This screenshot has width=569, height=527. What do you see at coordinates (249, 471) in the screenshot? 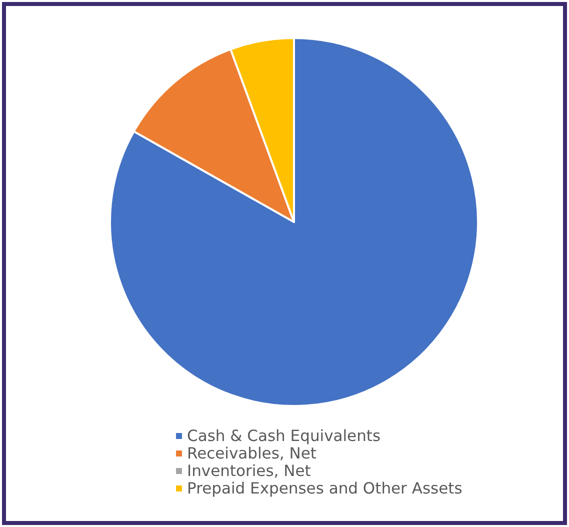
I see `legend-label: Inventories, Net` at bounding box center [249, 471].